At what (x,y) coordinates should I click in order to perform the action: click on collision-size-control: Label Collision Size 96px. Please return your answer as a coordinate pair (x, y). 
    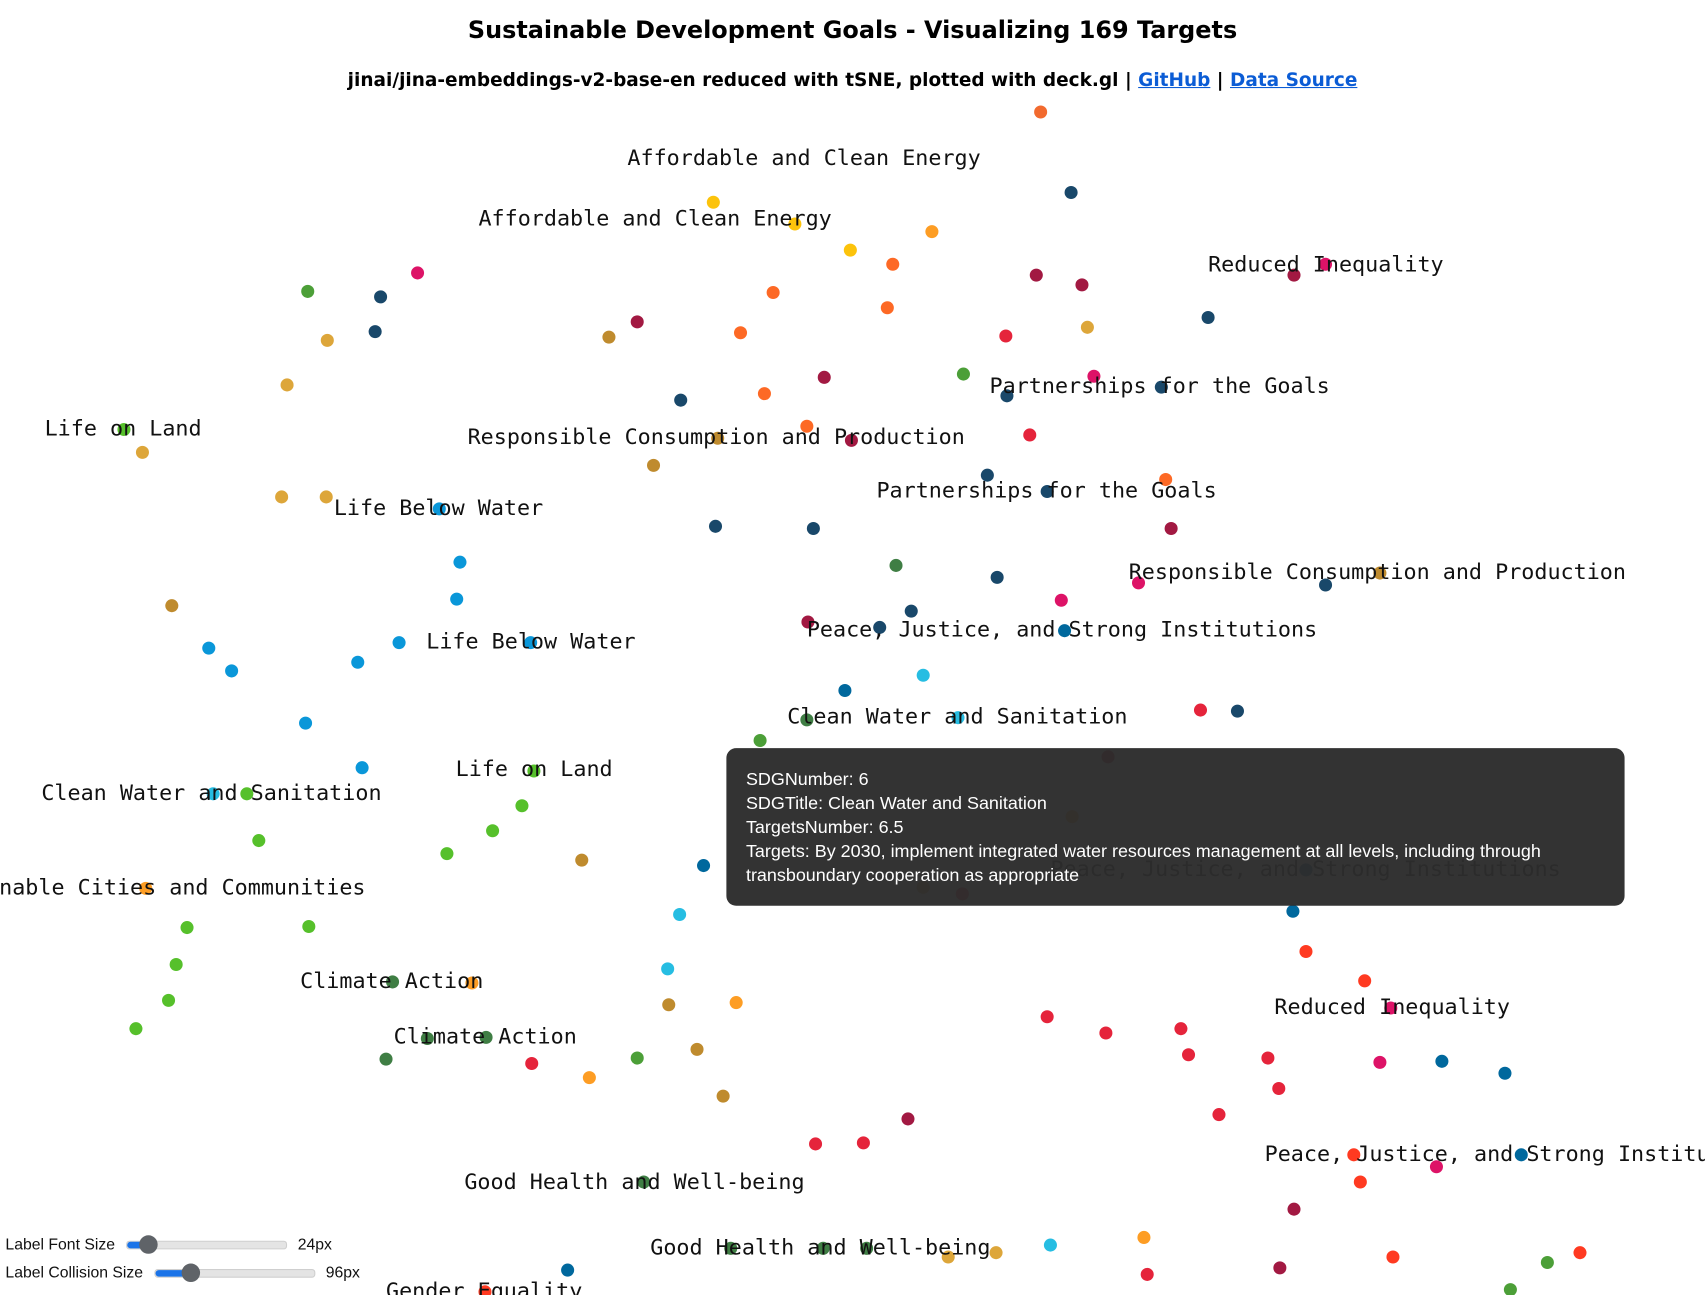
    Looking at the image, I should click on (182, 1273).